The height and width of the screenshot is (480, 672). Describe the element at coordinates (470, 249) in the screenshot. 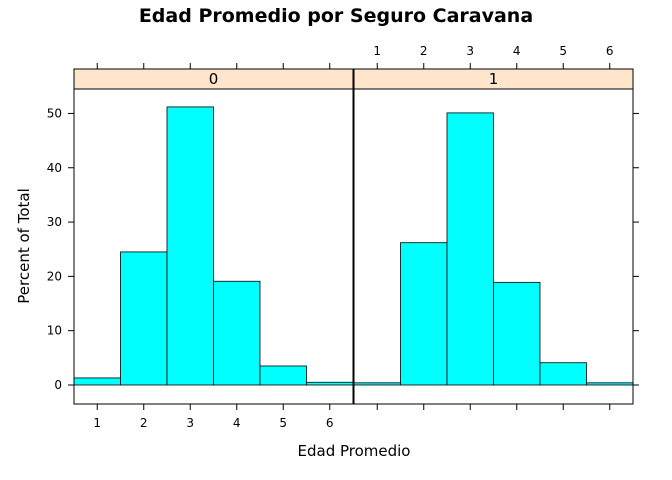

I see `bar-panel1-bin3` at that location.